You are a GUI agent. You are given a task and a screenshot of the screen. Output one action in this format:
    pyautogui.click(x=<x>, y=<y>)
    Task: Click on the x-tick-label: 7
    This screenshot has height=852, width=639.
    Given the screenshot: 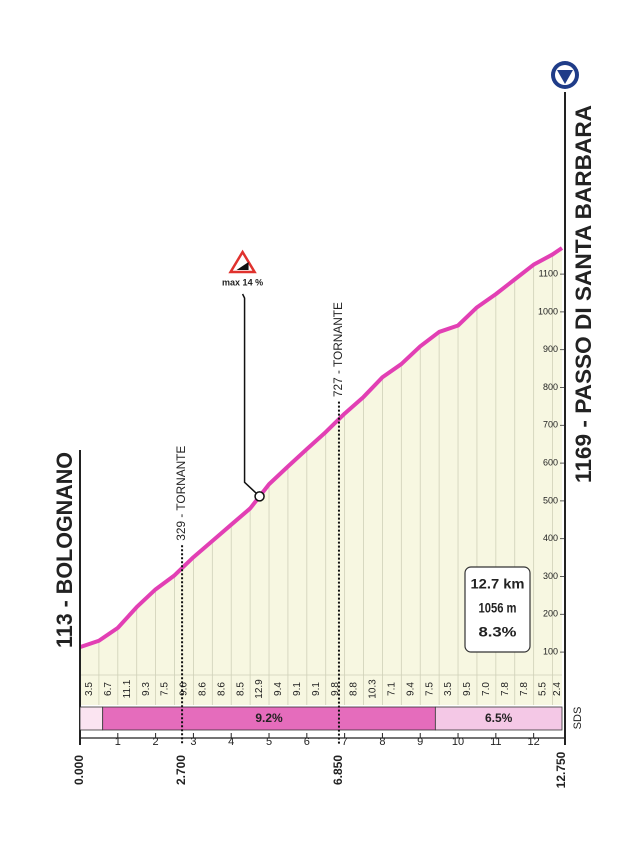 What is the action you would take?
    pyautogui.click(x=345, y=742)
    